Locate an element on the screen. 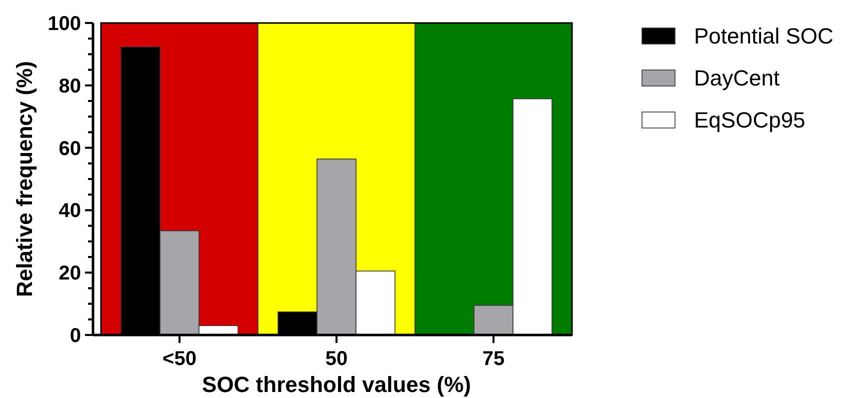 The width and height of the screenshot is (851, 398). y-tick-label: 80 is located at coordinates (69, 86).